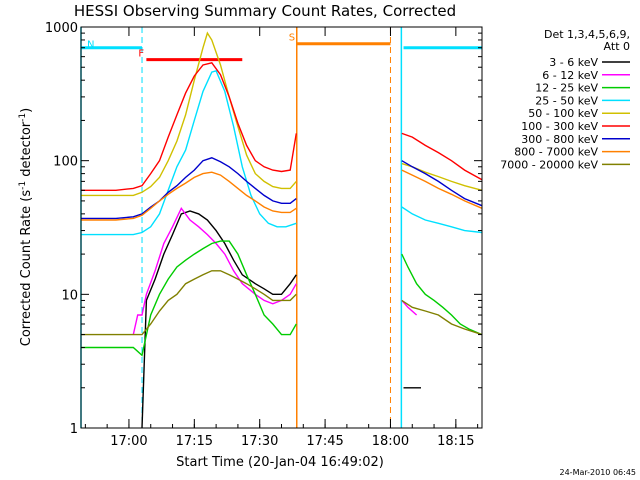  Describe the element at coordinates (587, 34) in the screenshot. I see `legend-header-line1: Det 1,3,4,5,6,9,` at that location.